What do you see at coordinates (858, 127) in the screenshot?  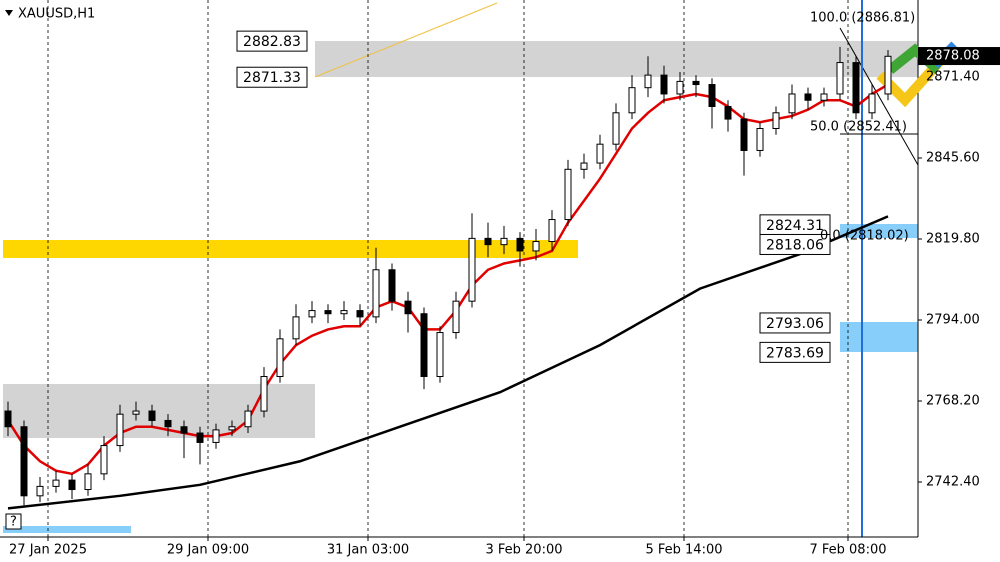 I see `fibo-label: 50.0 (2852.41)` at bounding box center [858, 127].